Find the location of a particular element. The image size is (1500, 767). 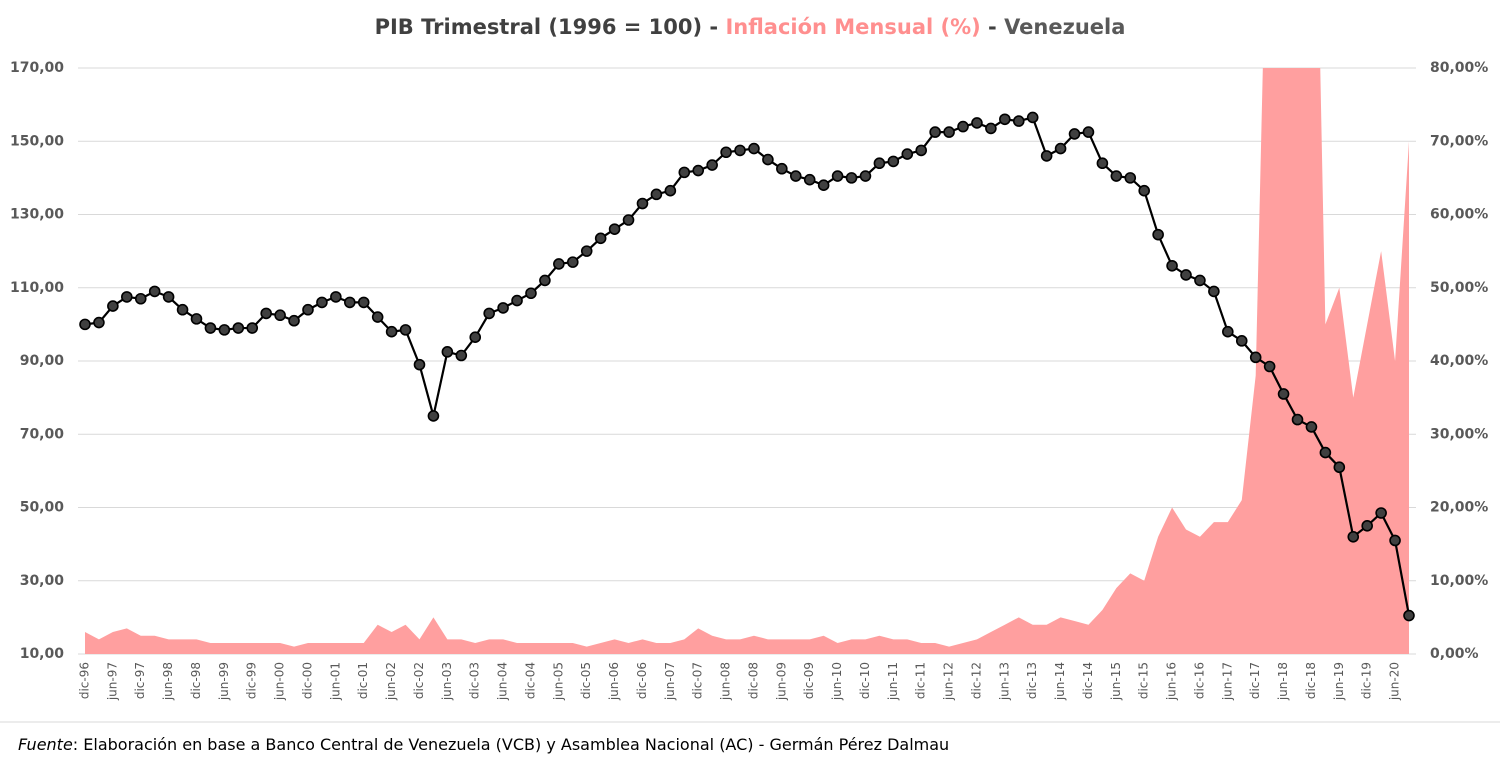

x-tick-label: dic-13 is located at coordinates (1032, 680).